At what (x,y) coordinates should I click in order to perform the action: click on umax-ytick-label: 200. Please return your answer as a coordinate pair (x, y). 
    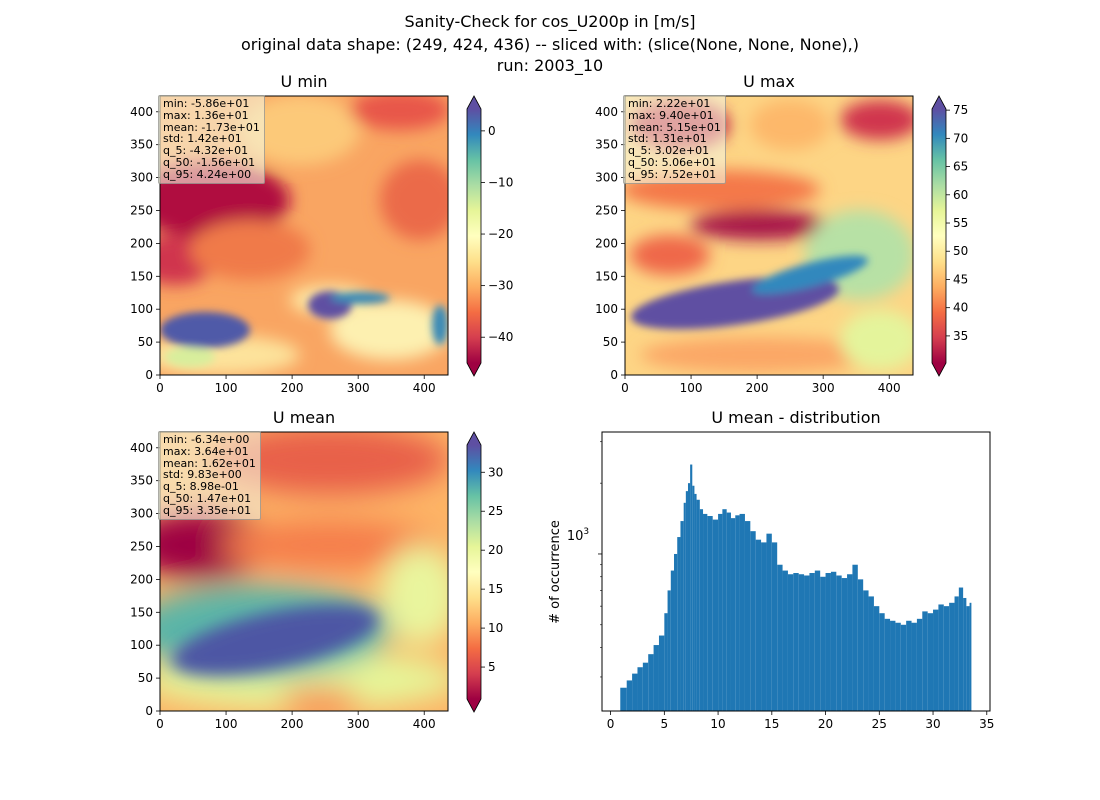
    Looking at the image, I should click on (606, 243).